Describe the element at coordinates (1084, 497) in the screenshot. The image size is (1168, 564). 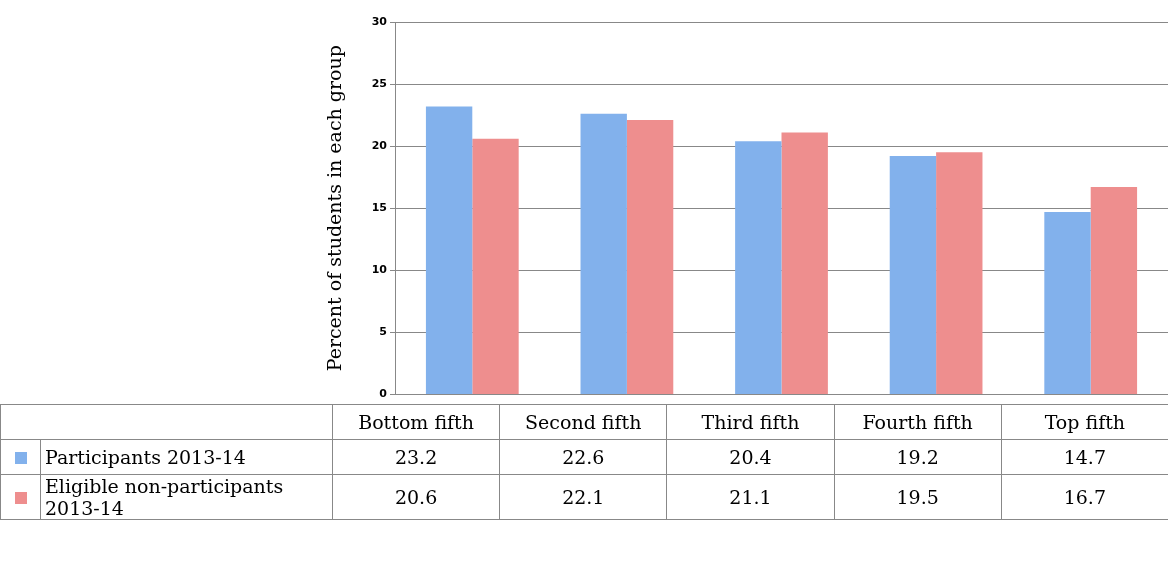
I see `data-label: 16.7` at that location.